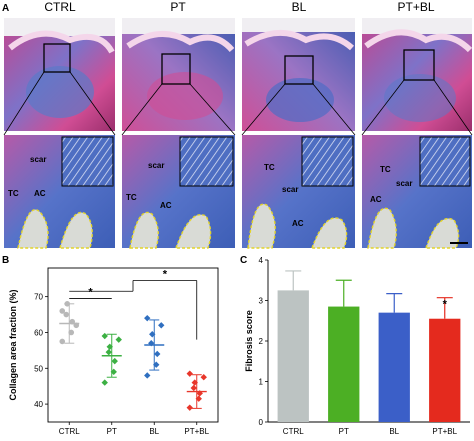 This screenshot has width=474, height=441. Describe the element at coordinates (417, 26) in the screenshot. I see `overview-background-pt-bl` at that location.